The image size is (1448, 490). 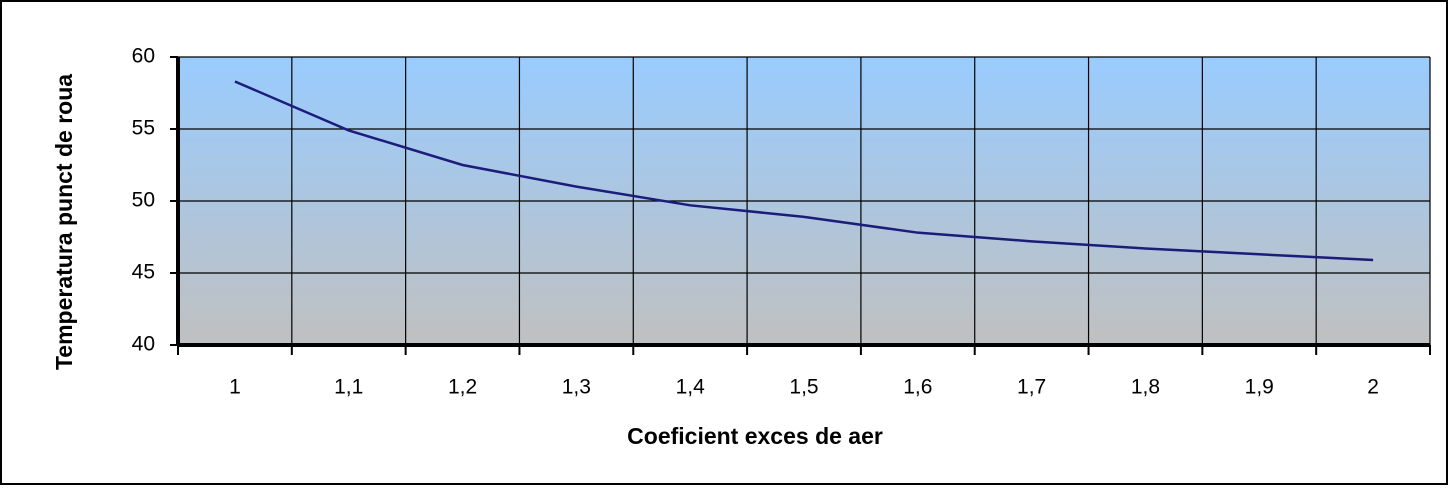 I want to click on x-tick-label: 1, so click(x=235, y=387).